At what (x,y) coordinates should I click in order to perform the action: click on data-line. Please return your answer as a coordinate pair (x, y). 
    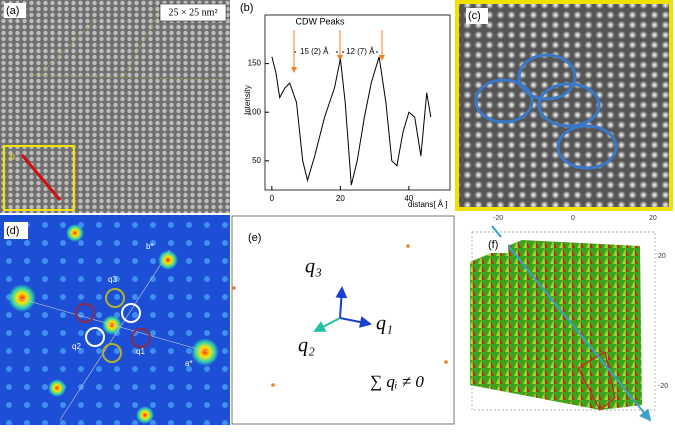
    Looking at the image, I should click on (351, 121).